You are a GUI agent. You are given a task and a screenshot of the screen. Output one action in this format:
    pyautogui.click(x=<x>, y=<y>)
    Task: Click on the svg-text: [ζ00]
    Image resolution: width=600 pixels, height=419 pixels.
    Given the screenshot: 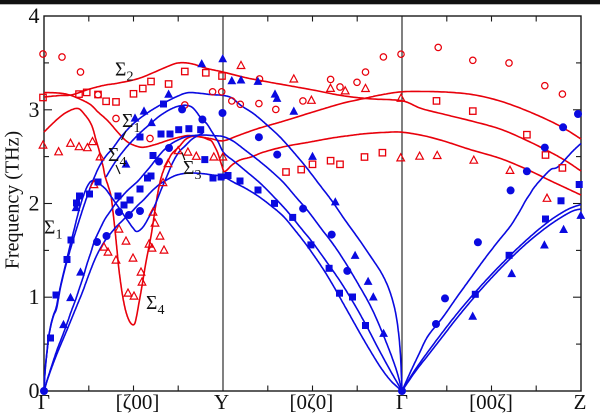 What is the action you would take?
    pyautogui.click(x=138, y=402)
    